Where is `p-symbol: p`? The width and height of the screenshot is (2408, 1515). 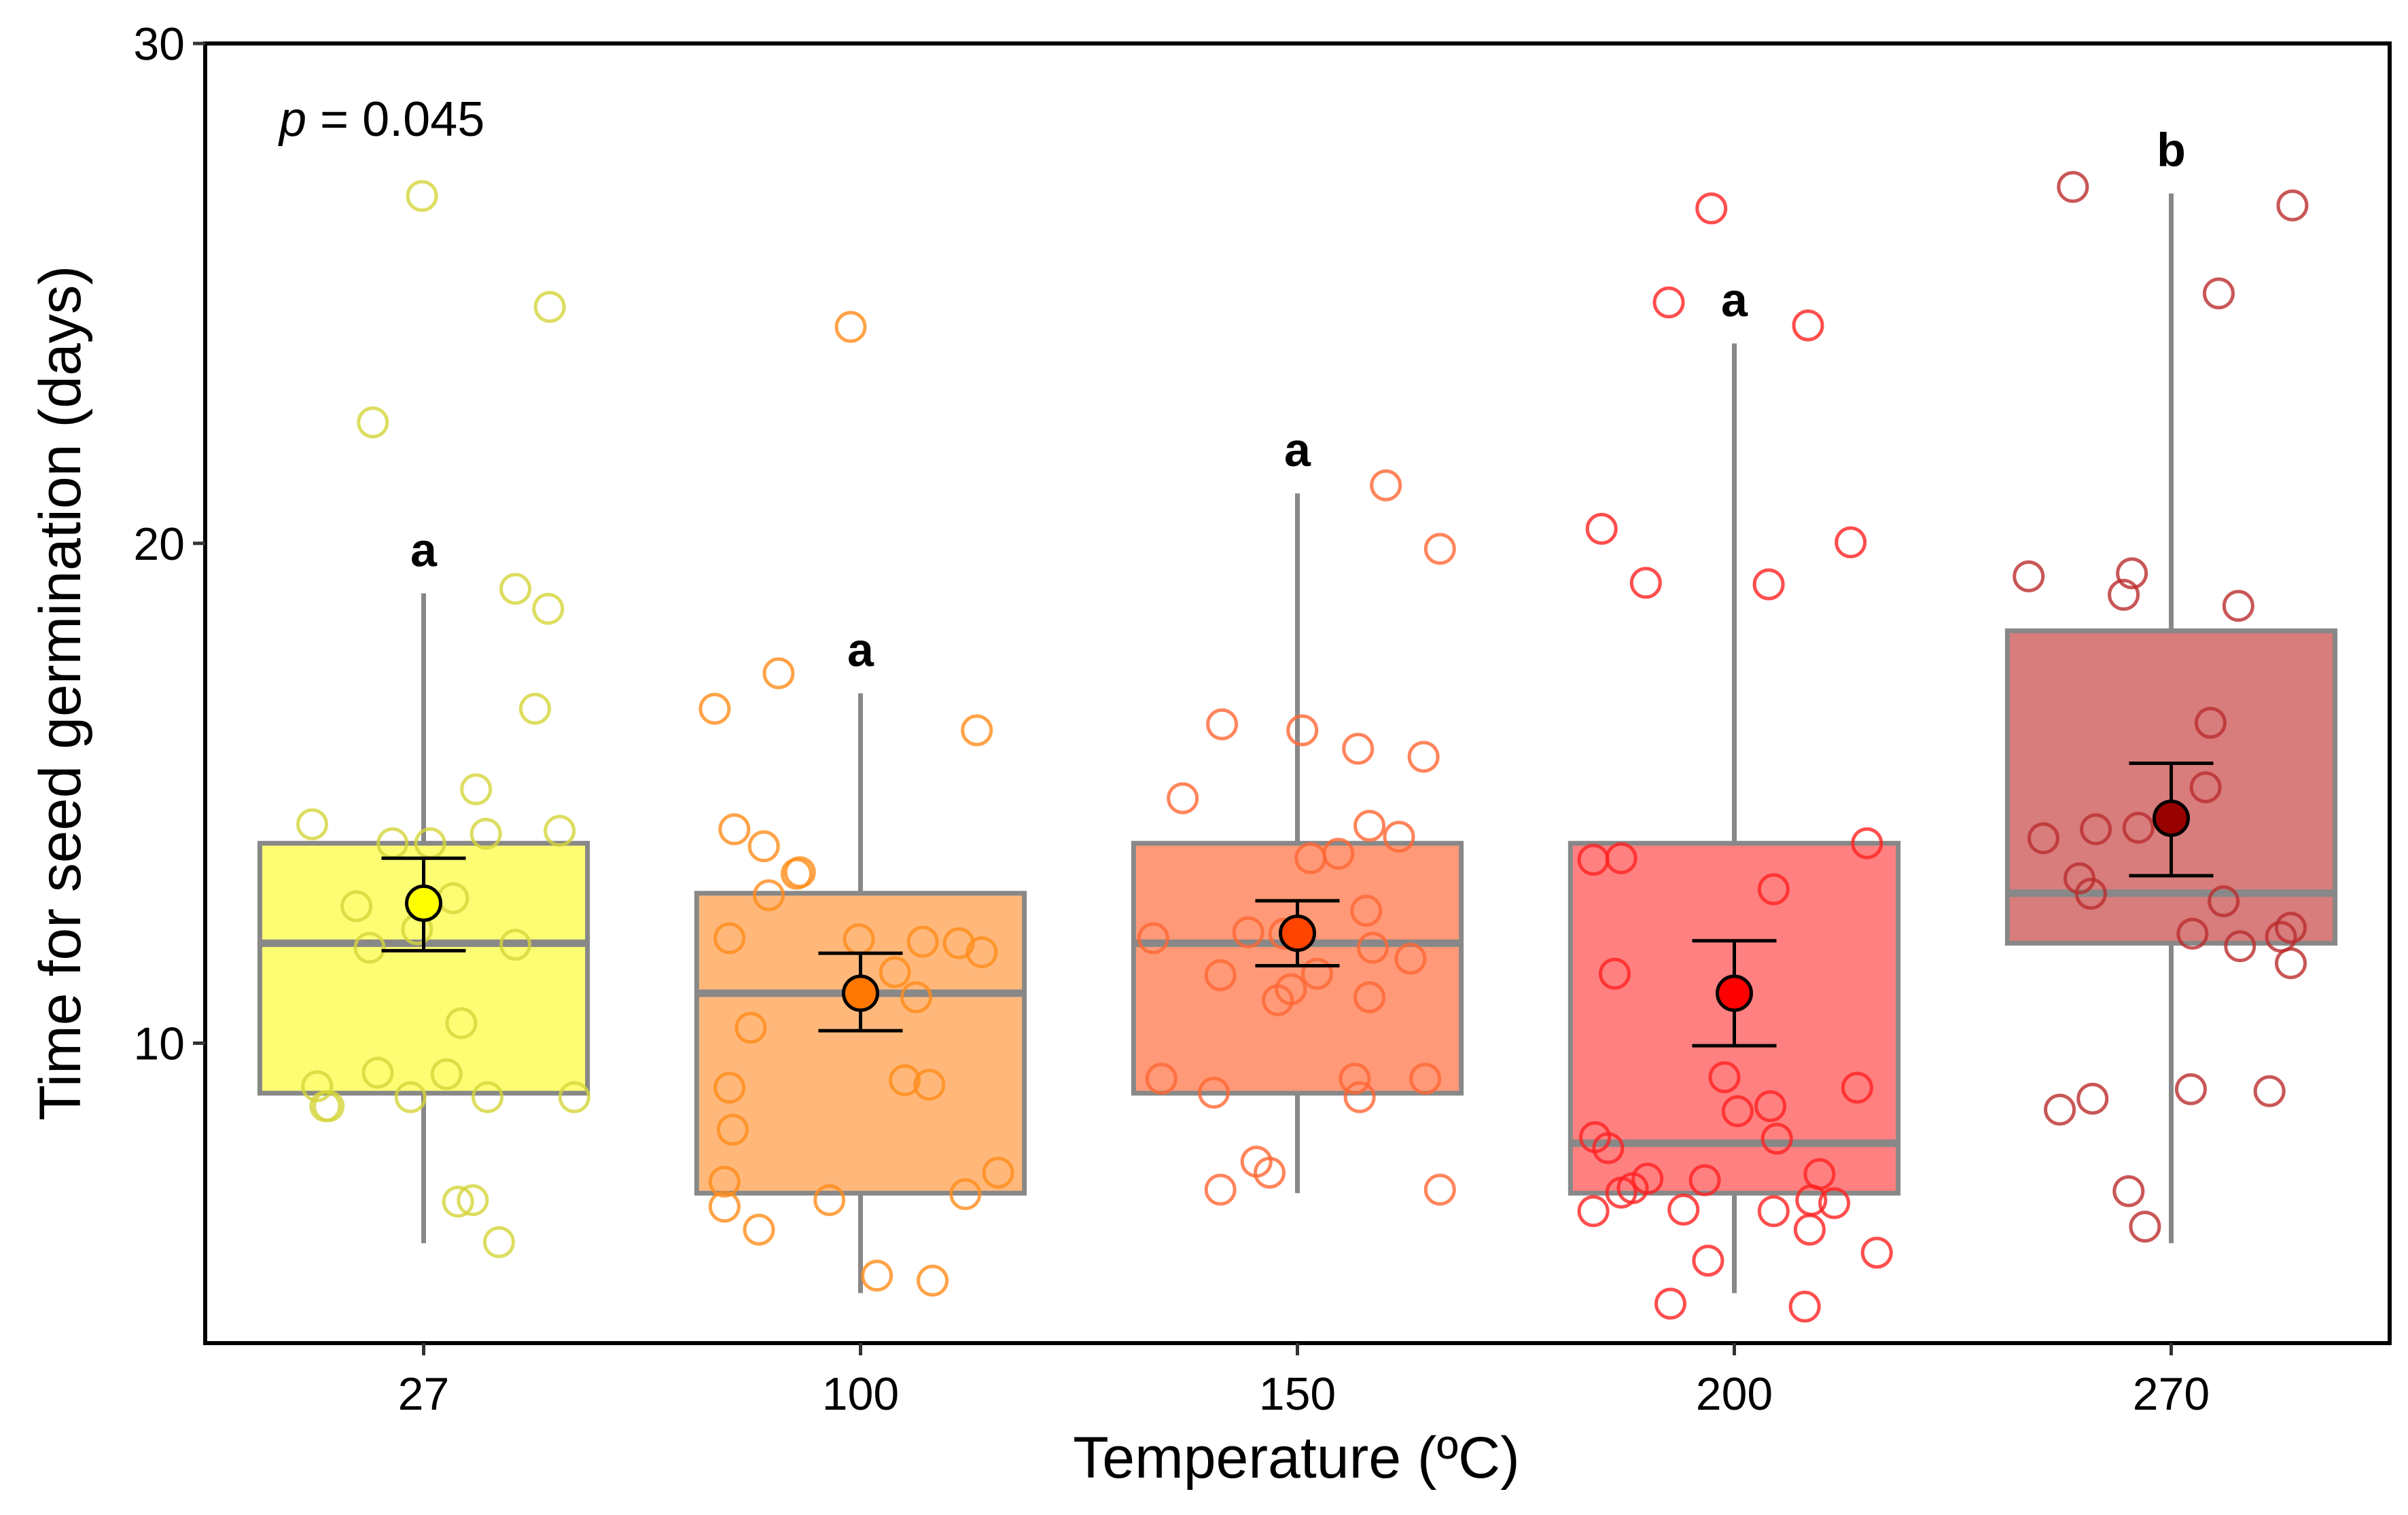
p-symbol: p is located at coordinates (292, 119).